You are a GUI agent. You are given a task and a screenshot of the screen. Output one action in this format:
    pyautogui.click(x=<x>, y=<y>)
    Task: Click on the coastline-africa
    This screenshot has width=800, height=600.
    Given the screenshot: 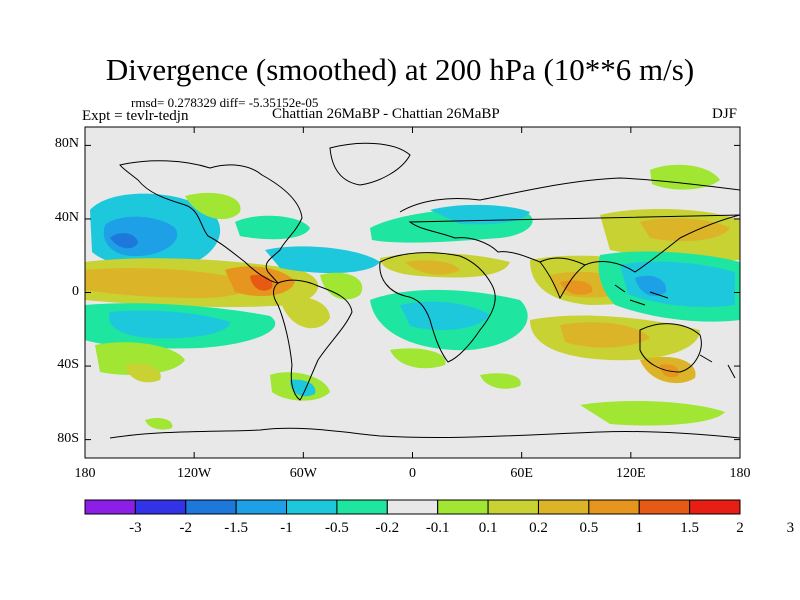 What is the action you would take?
    pyautogui.click(x=437, y=307)
    